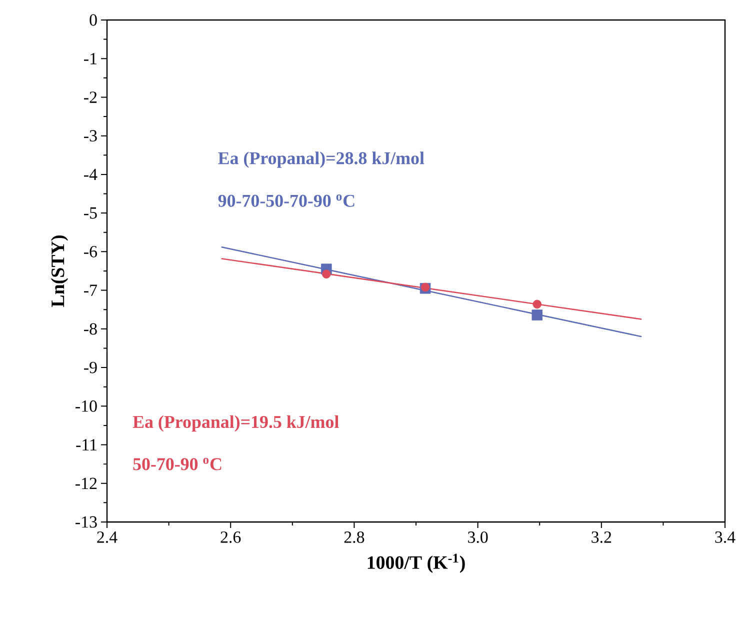 Image resolution: width=742 pixels, height=624 pixels. Describe the element at coordinates (90, 368) in the screenshot. I see `y-tick-label: -9` at that location.